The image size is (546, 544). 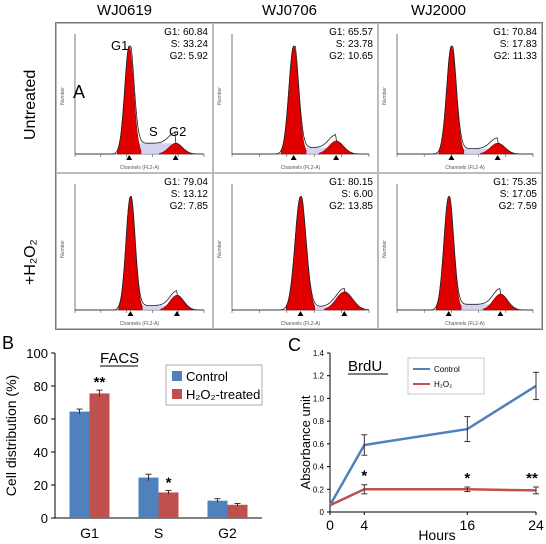 What do you see at coordinates (354, 44) in the screenshot?
I see `stat-s: S: 23.78` at bounding box center [354, 44].